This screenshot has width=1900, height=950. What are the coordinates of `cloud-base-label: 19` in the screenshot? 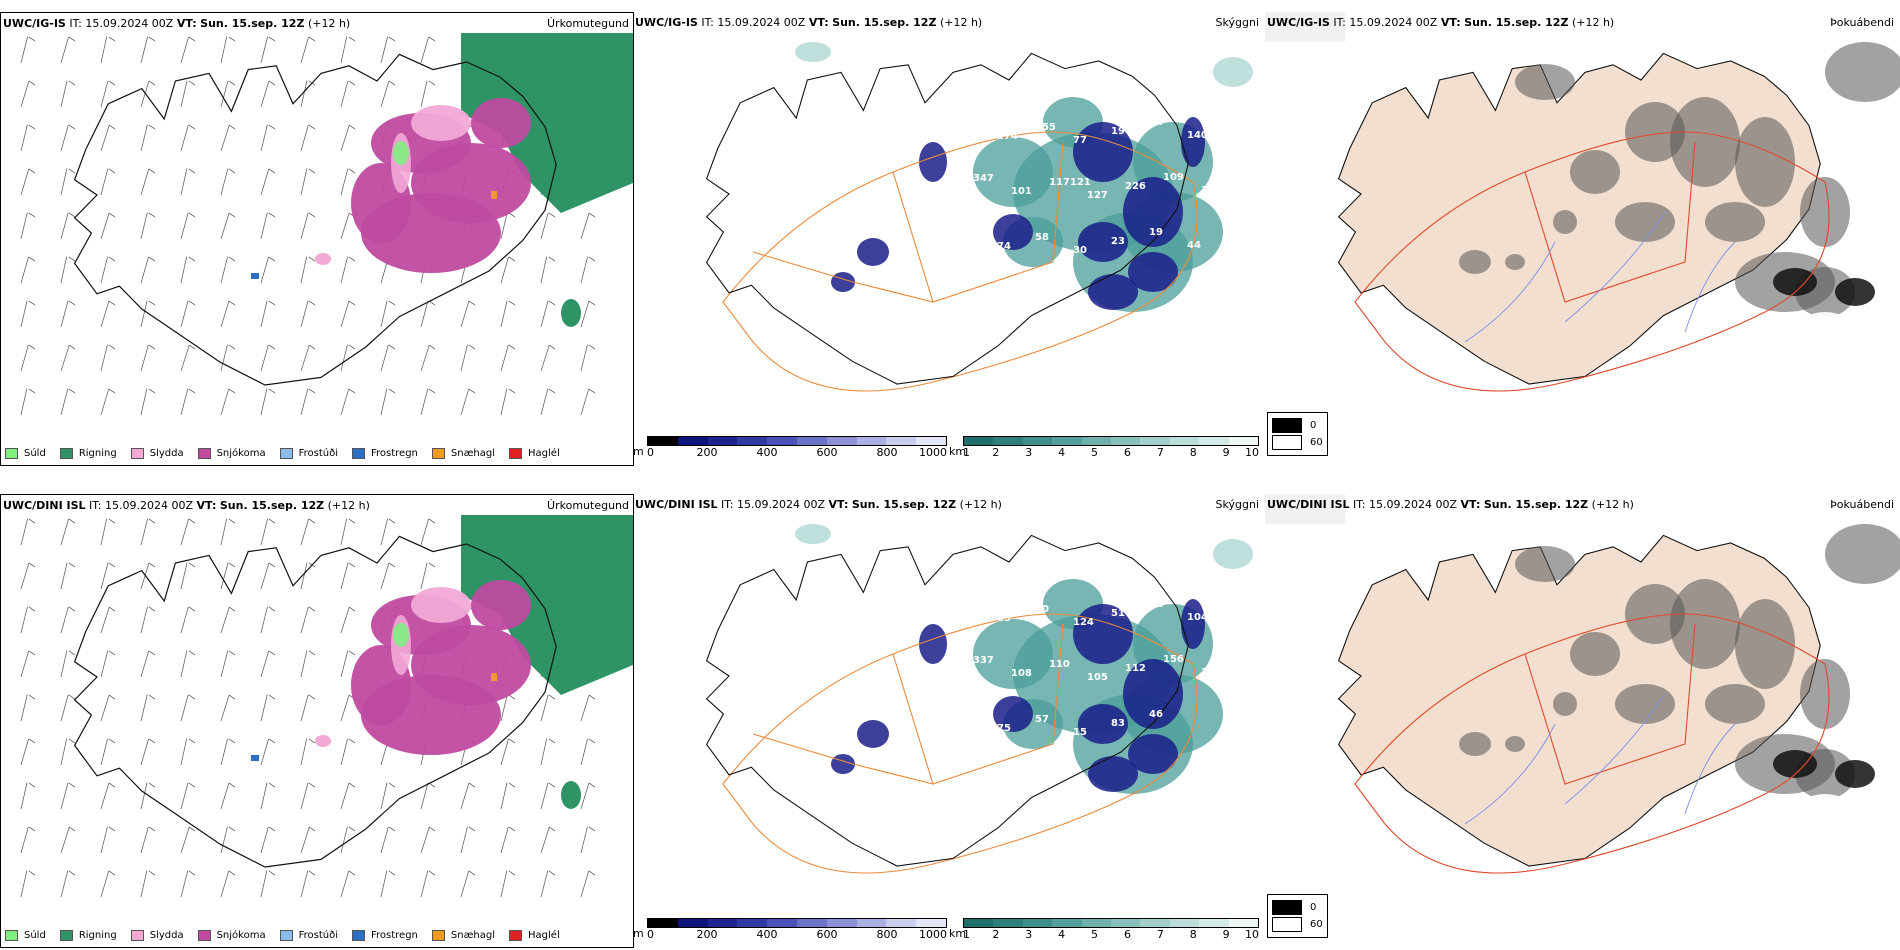 It's located at (1118, 131).